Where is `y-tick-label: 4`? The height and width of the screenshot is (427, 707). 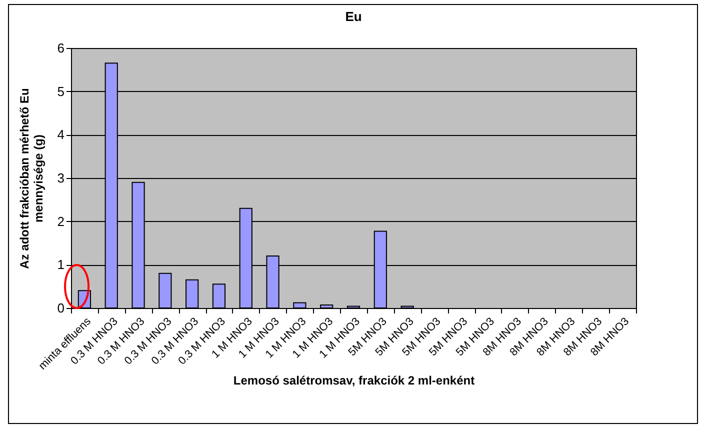
y-tick-label: 4 is located at coordinates (60, 134).